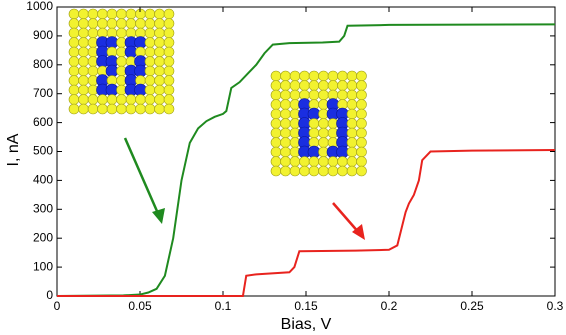 The width and height of the screenshot is (566, 335). Describe the element at coordinates (223, 306) in the screenshot. I see `x-tick-label: 0.1` at that location.